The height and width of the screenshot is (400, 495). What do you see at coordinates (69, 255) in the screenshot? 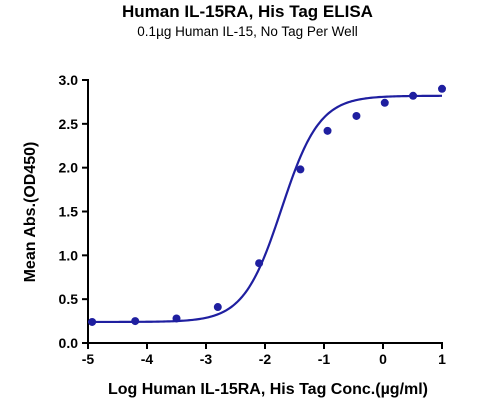
I see `y-tick-label: 1.0` at bounding box center [69, 255].